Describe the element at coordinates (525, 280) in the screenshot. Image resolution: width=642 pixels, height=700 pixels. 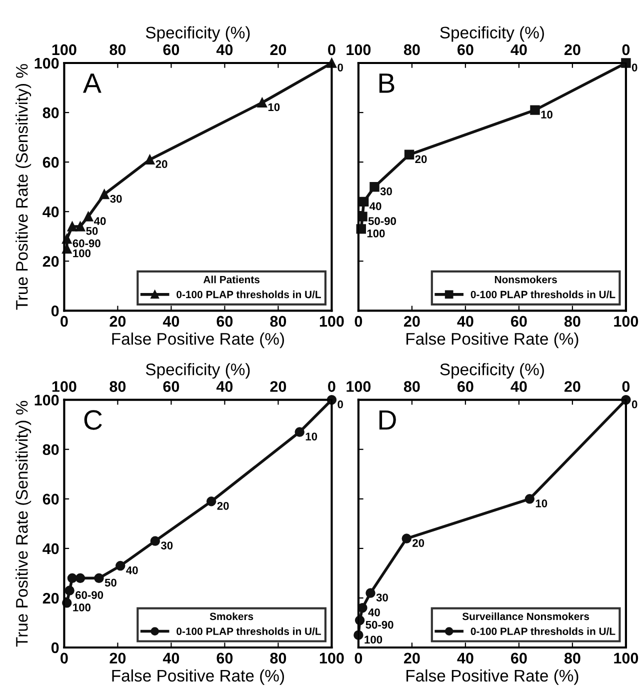
I see `legend-title: Nonsmokers` at that location.